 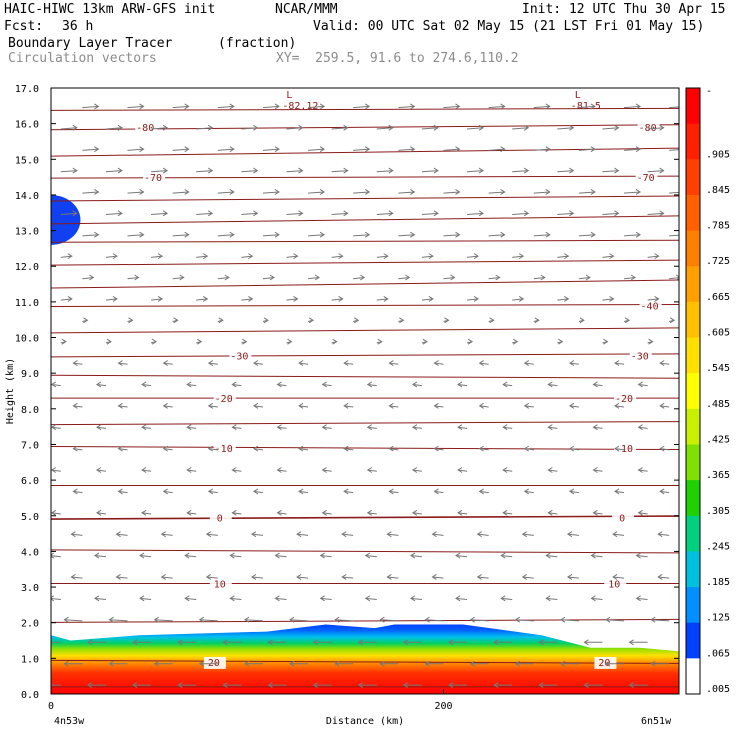 I want to click on isotherm-label: -80, so click(x=145, y=128).